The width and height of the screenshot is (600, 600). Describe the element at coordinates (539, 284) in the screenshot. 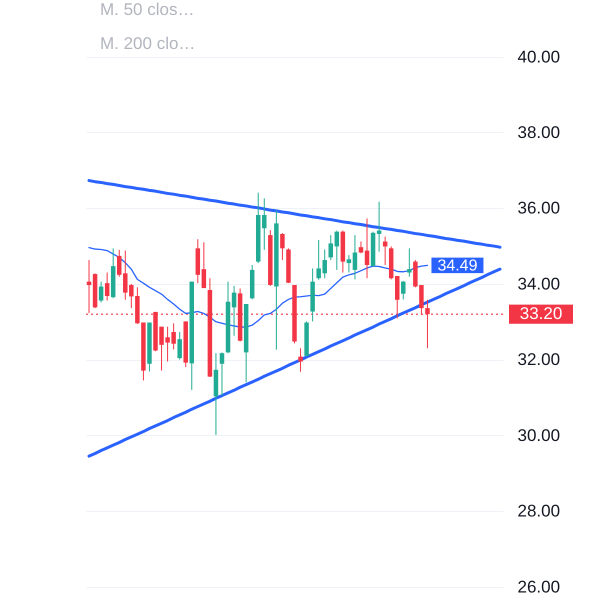

I see `y-tick-label: 34.00` at that location.